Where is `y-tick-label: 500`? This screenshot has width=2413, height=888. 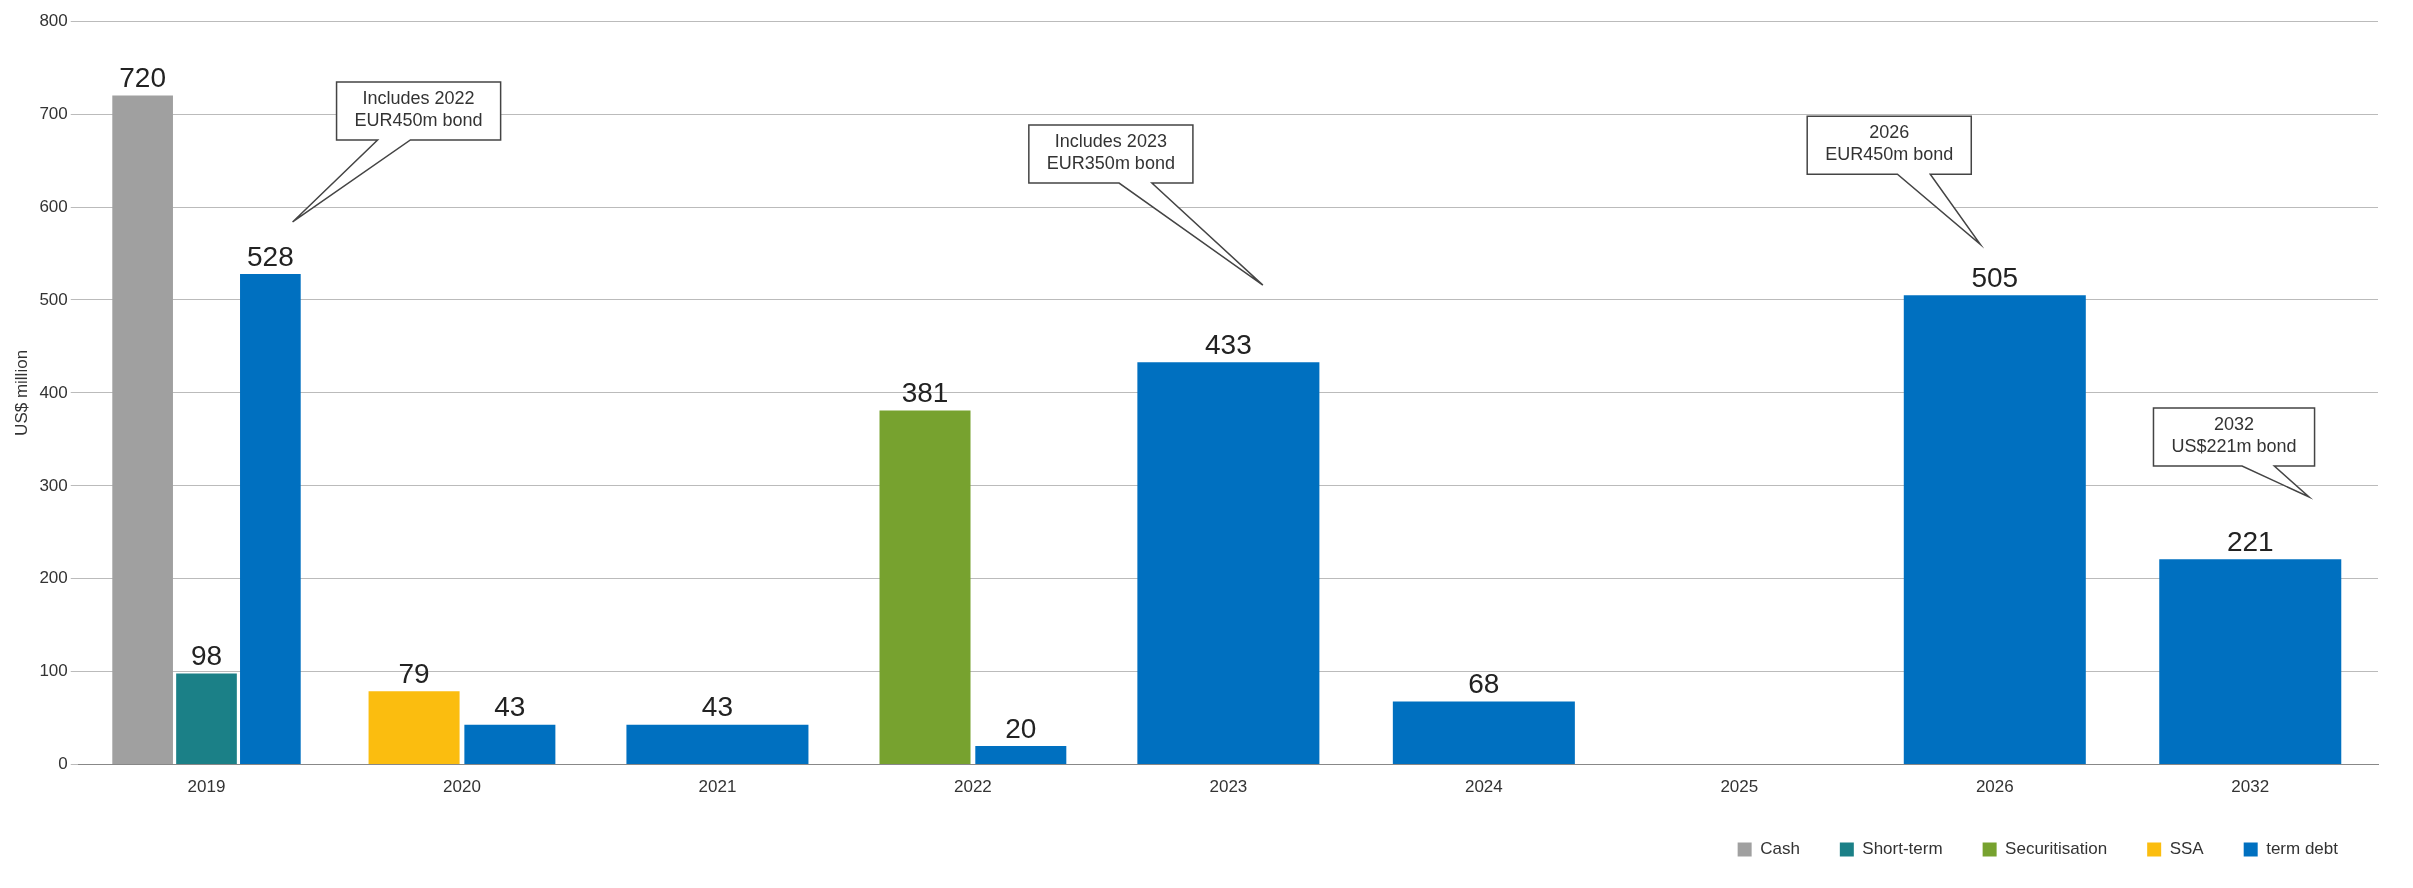
y-tick-label: 500 is located at coordinates (53, 299).